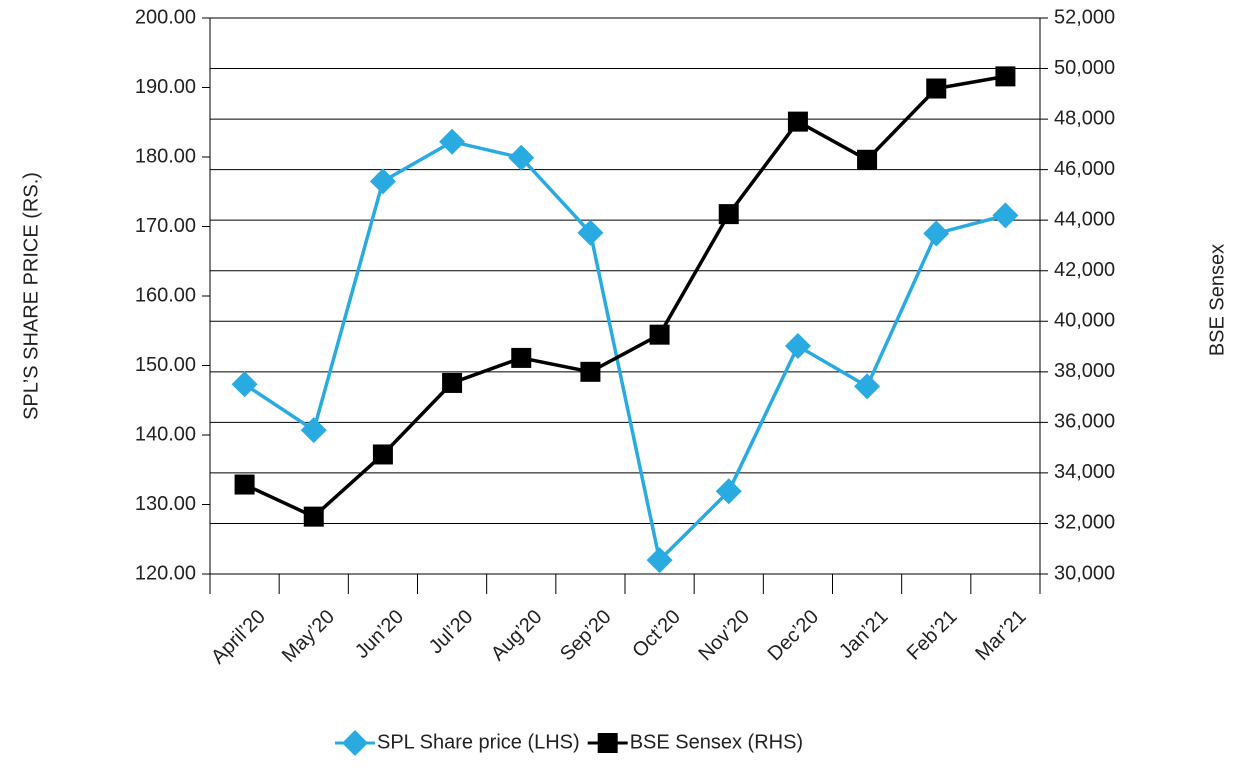 This screenshot has height=771, width=1238. What do you see at coordinates (1084, 68) in the screenshot?
I see `y2-tick-label: 50,000` at bounding box center [1084, 68].